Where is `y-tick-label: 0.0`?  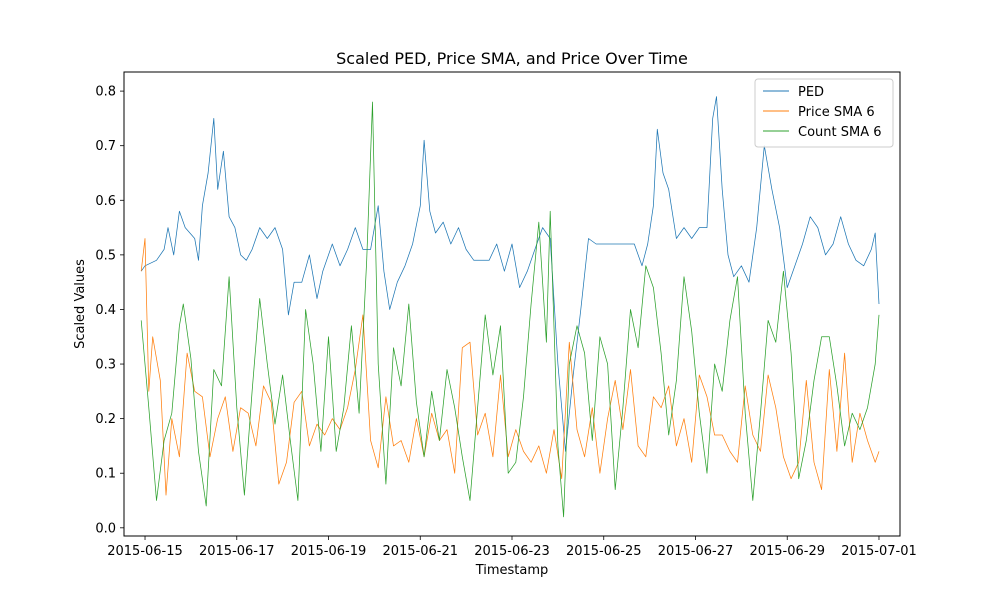
y-tick-label: 0.0 is located at coordinates (105, 528).